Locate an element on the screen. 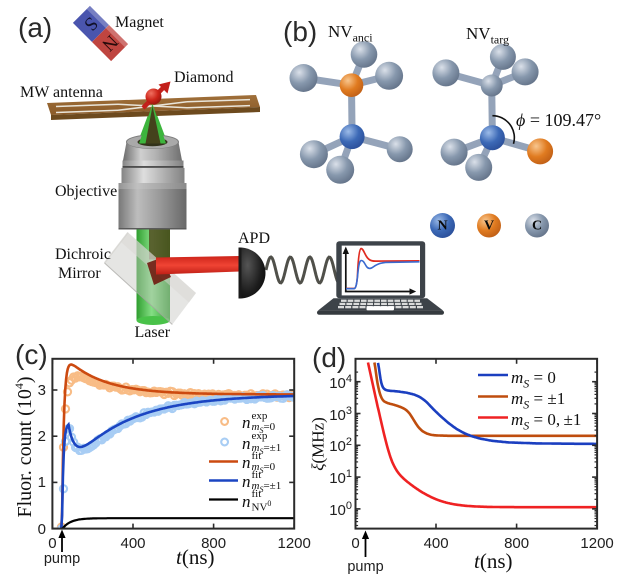 The image size is (638, 583). svg-text: V is located at coordinates (489, 226).